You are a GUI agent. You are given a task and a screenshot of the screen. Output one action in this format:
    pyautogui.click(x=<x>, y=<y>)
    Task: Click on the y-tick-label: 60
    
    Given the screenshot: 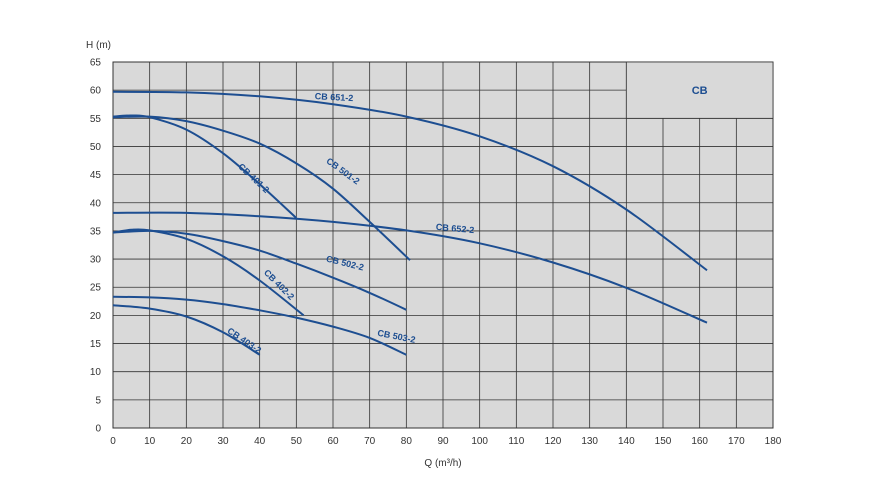 What is the action you would take?
    pyautogui.click(x=96, y=91)
    